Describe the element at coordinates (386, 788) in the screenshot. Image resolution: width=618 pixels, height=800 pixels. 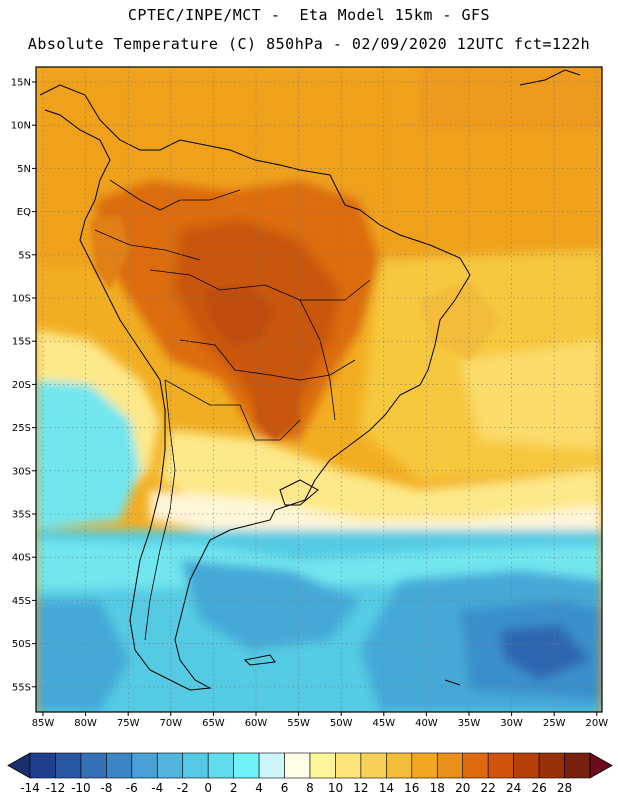
I see `colorbar-label: 14` at that location.